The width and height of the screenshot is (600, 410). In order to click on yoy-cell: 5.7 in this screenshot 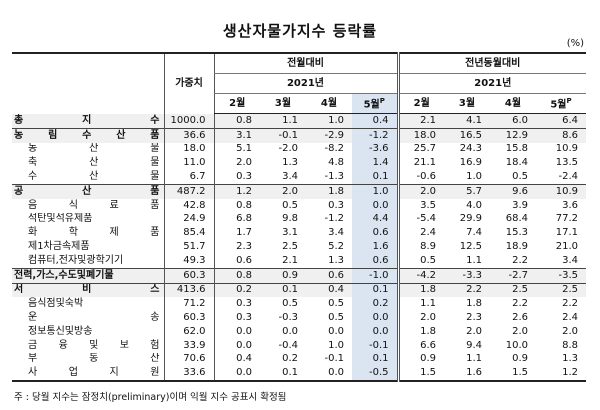, I will do `click(467, 191)`.